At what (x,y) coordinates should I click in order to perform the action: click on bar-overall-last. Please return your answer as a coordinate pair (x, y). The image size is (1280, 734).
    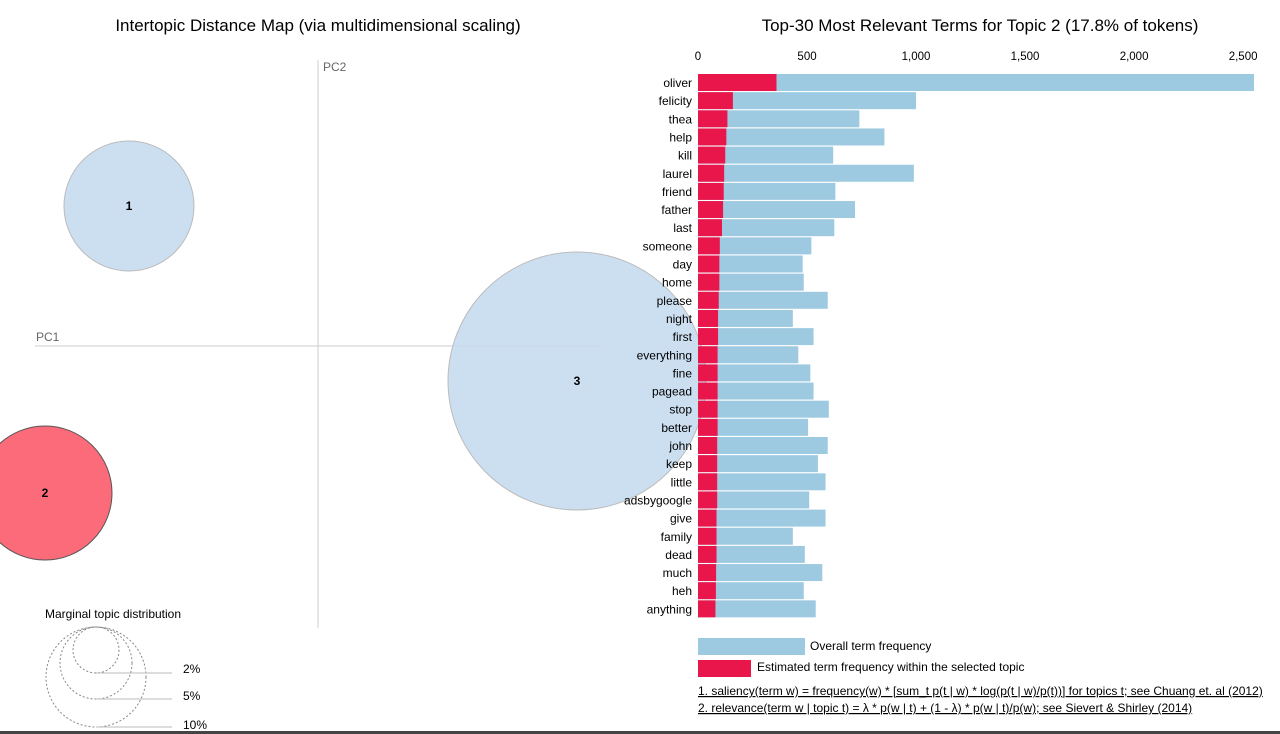
    Looking at the image, I should click on (766, 228).